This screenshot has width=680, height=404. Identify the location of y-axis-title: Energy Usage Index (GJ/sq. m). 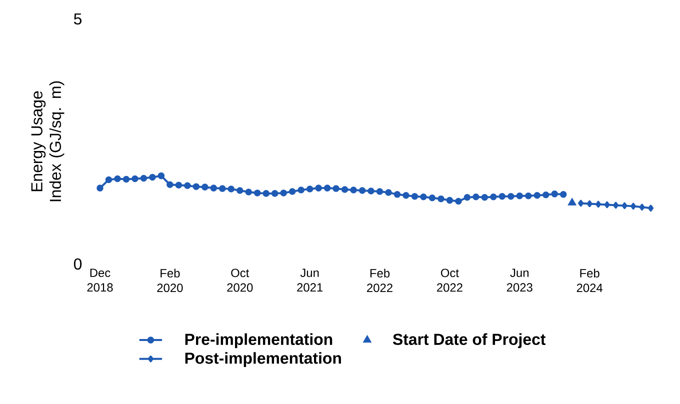
(47, 141).